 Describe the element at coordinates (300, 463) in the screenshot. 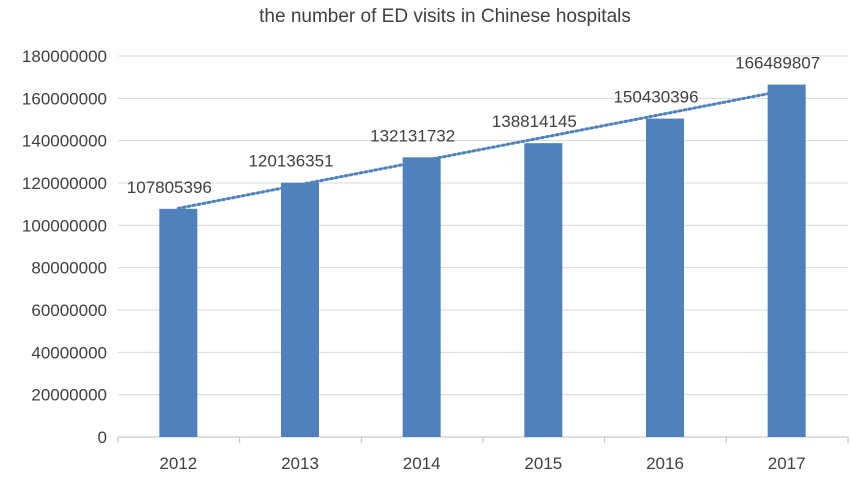

I see `x-tick-label: 2013` at that location.